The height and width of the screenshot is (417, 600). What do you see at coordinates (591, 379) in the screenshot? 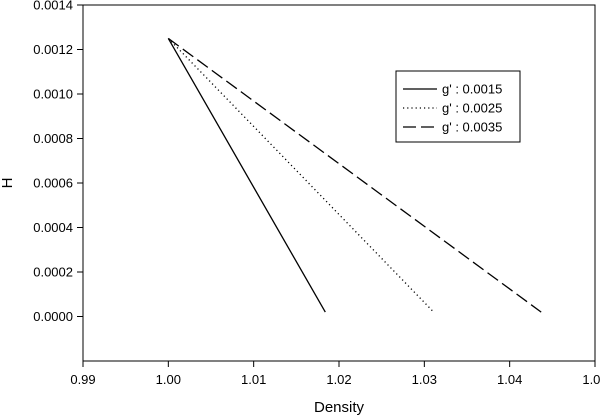
I see `x-tick-label: 1.05` at bounding box center [591, 379].